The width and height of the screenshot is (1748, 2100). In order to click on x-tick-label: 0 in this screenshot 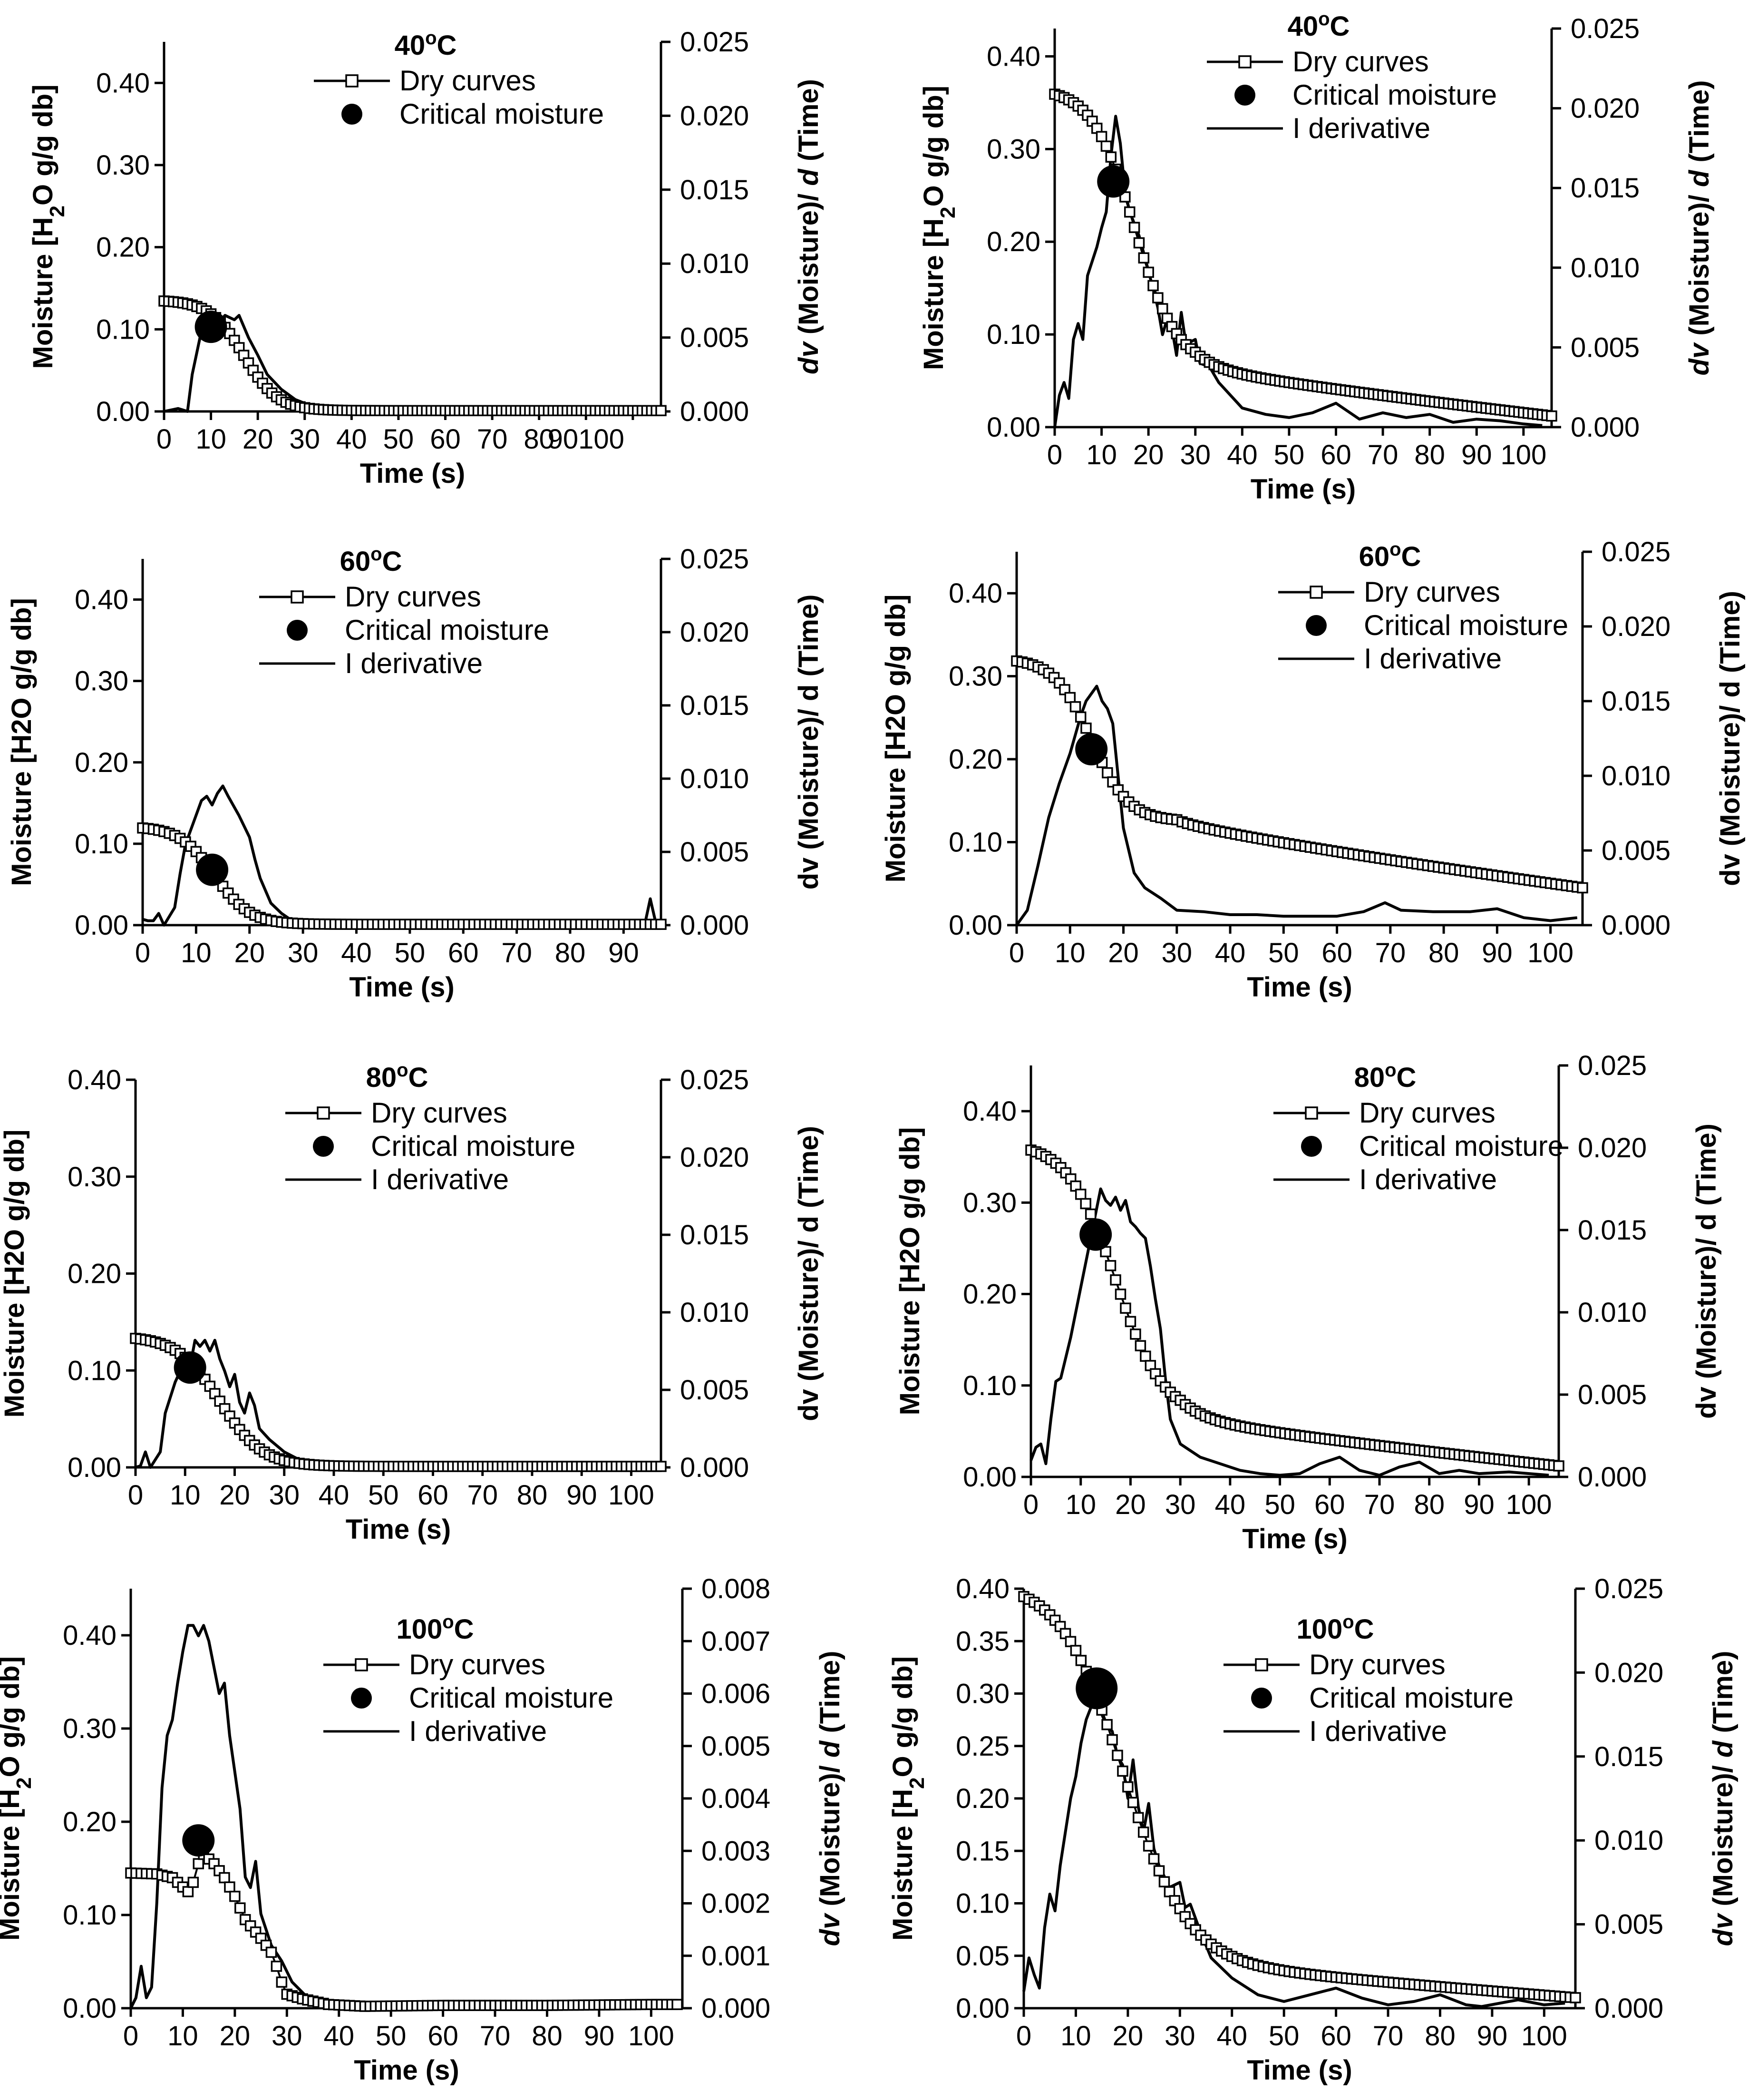, I will do `click(130, 2036)`.